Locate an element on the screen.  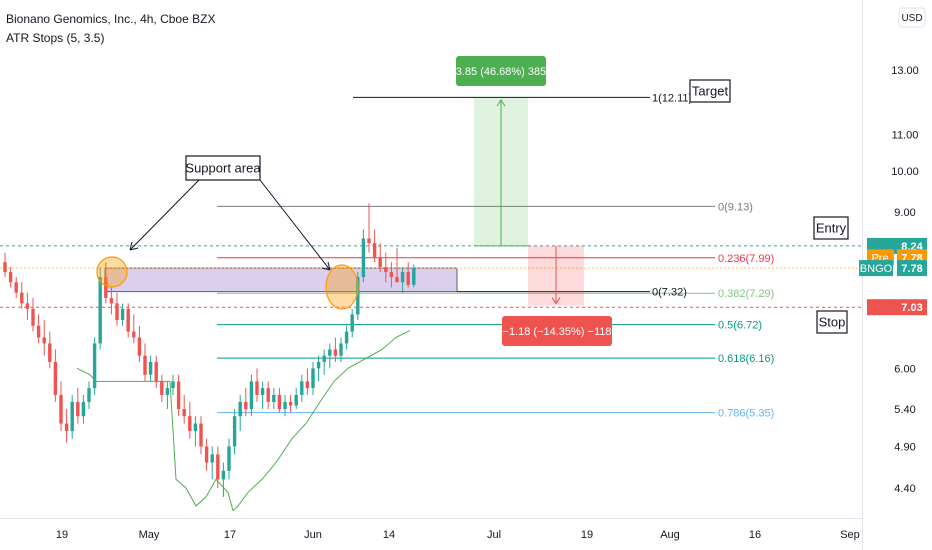
time-tick-label: 19 is located at coordinates (587, 535).